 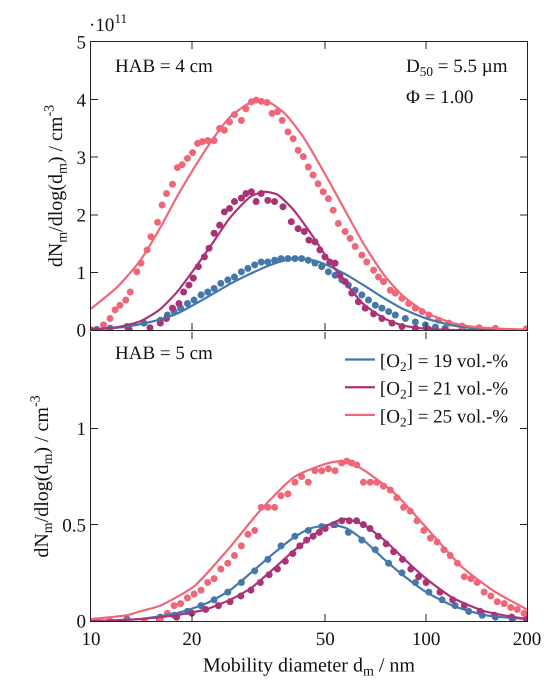 What do you see at coordinates (309, 667) in the screenshot?
I see `x-axis-title: Mobility diameter d$_{m}$ / nm` at bounding box center [309, 667].